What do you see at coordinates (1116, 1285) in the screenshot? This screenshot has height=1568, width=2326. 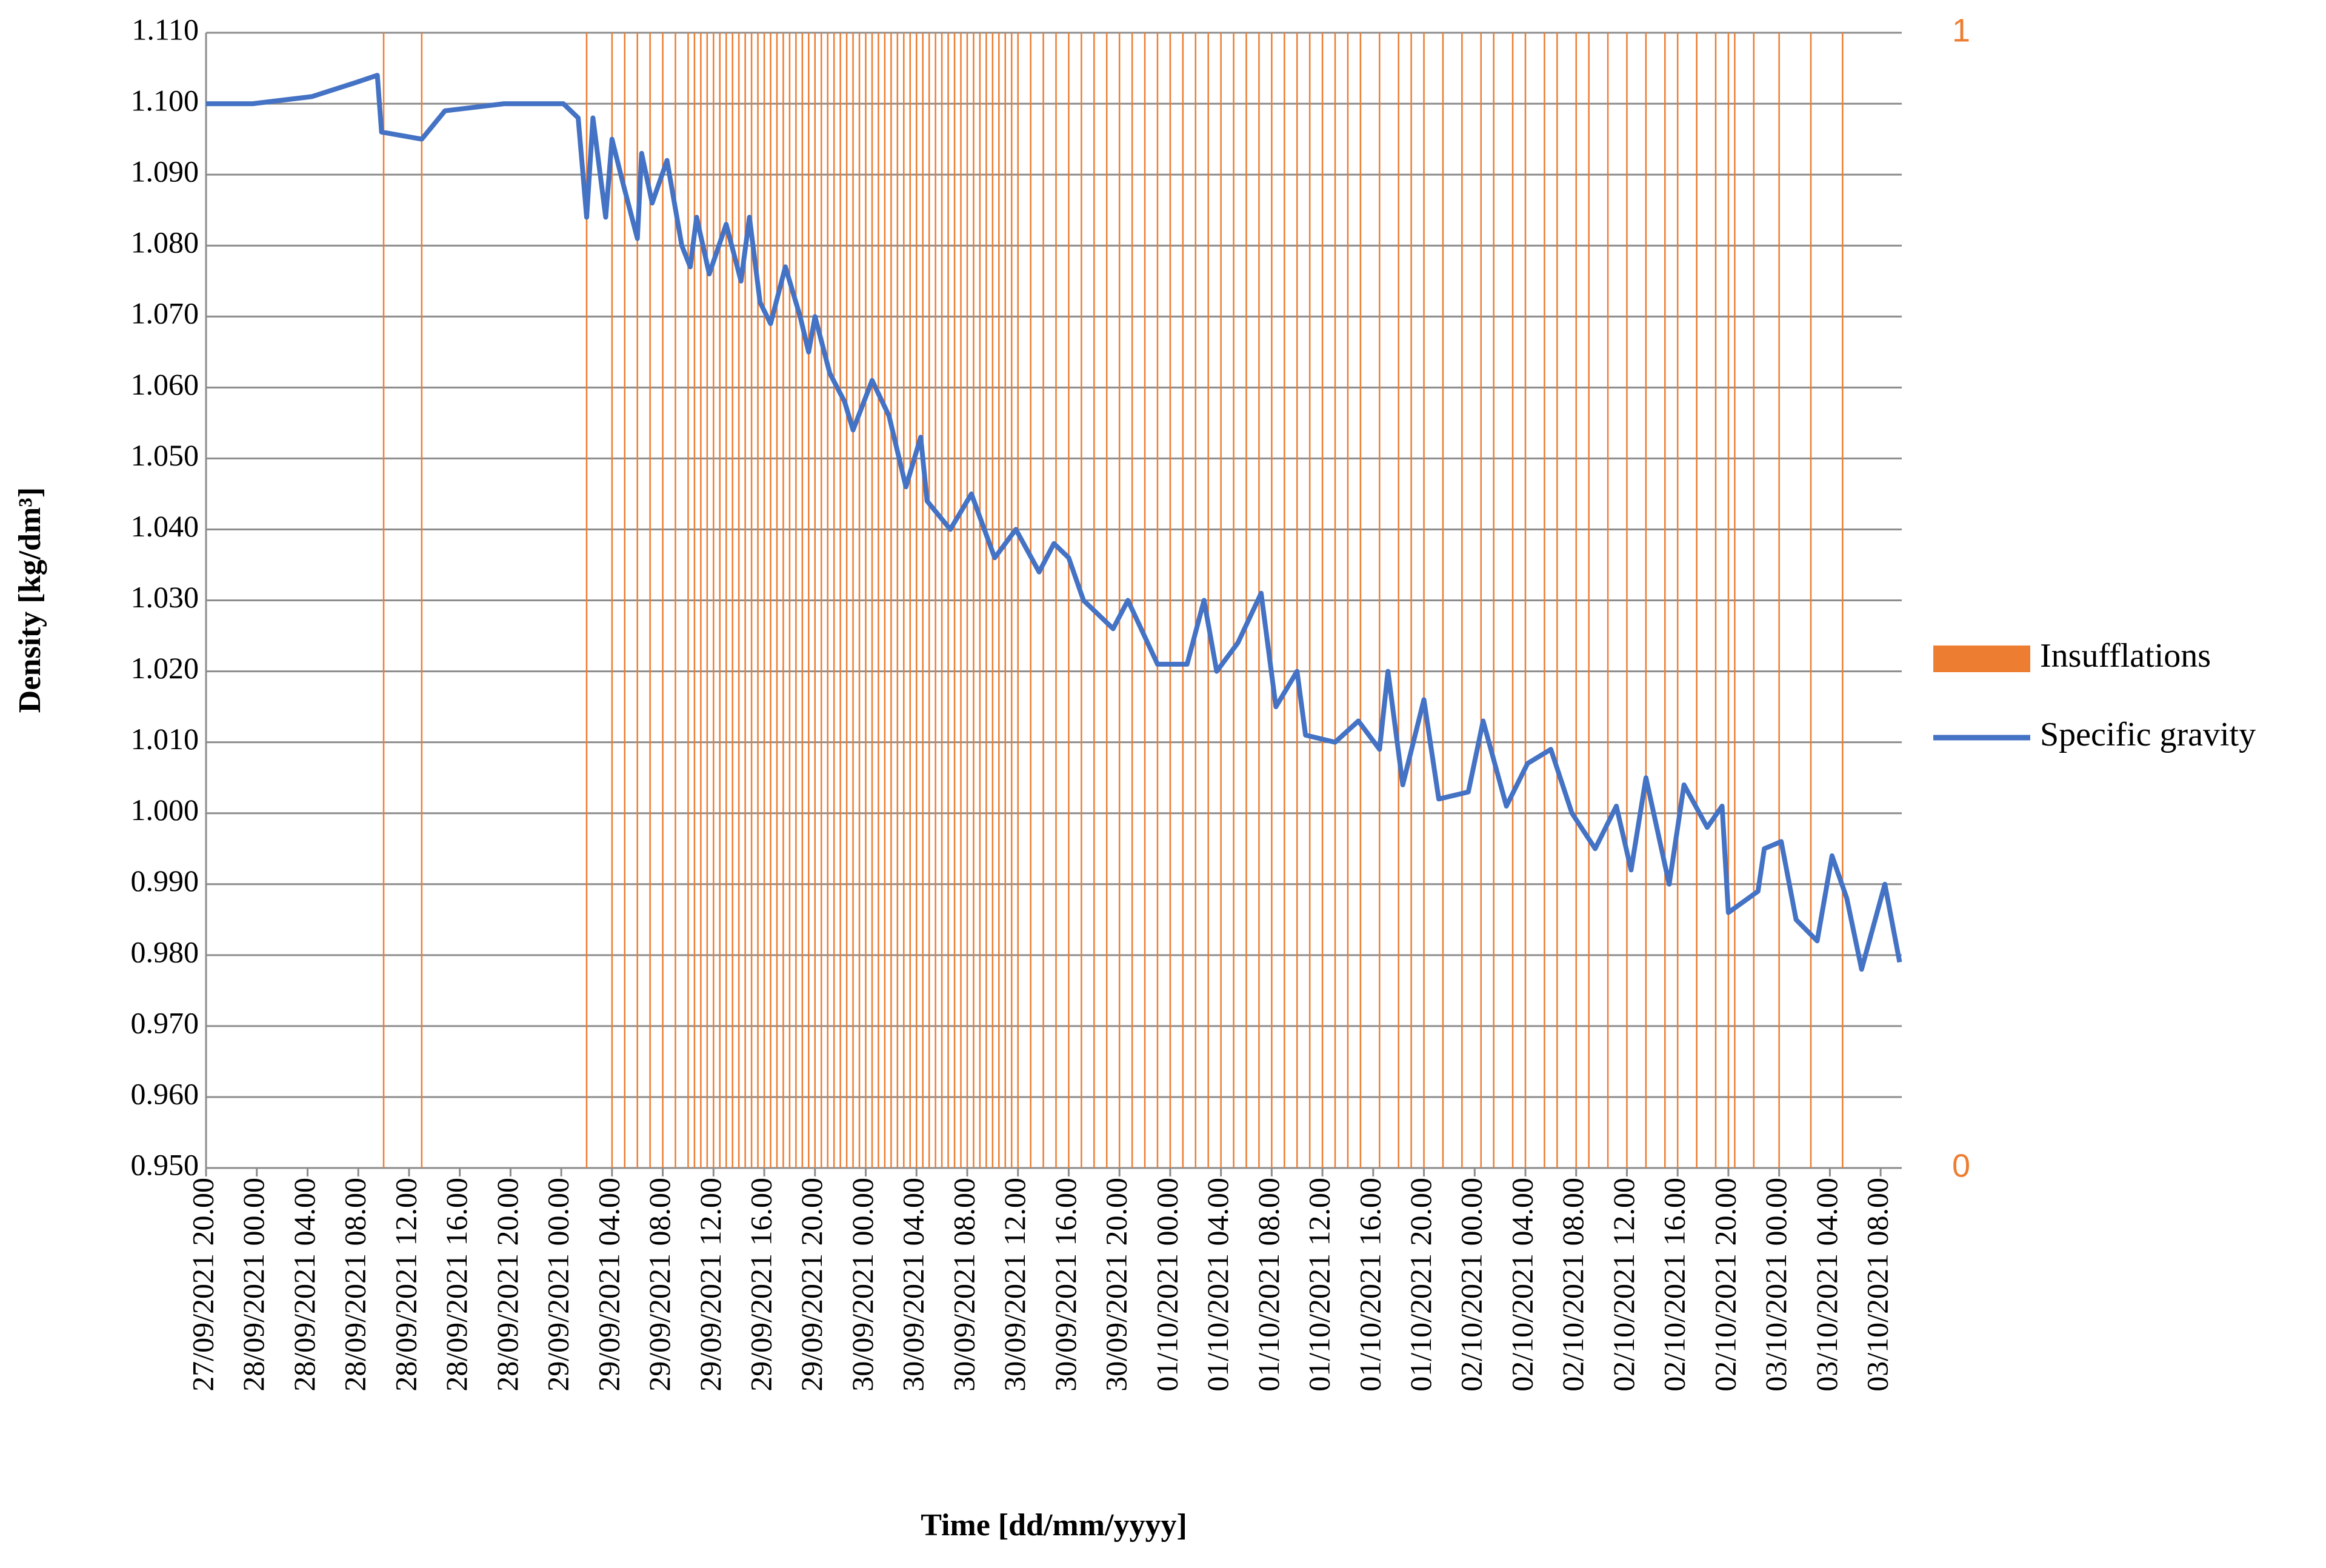 I see `x-tick-label: 30/09/2021 20.00` at bounding box center [1116, 1285].